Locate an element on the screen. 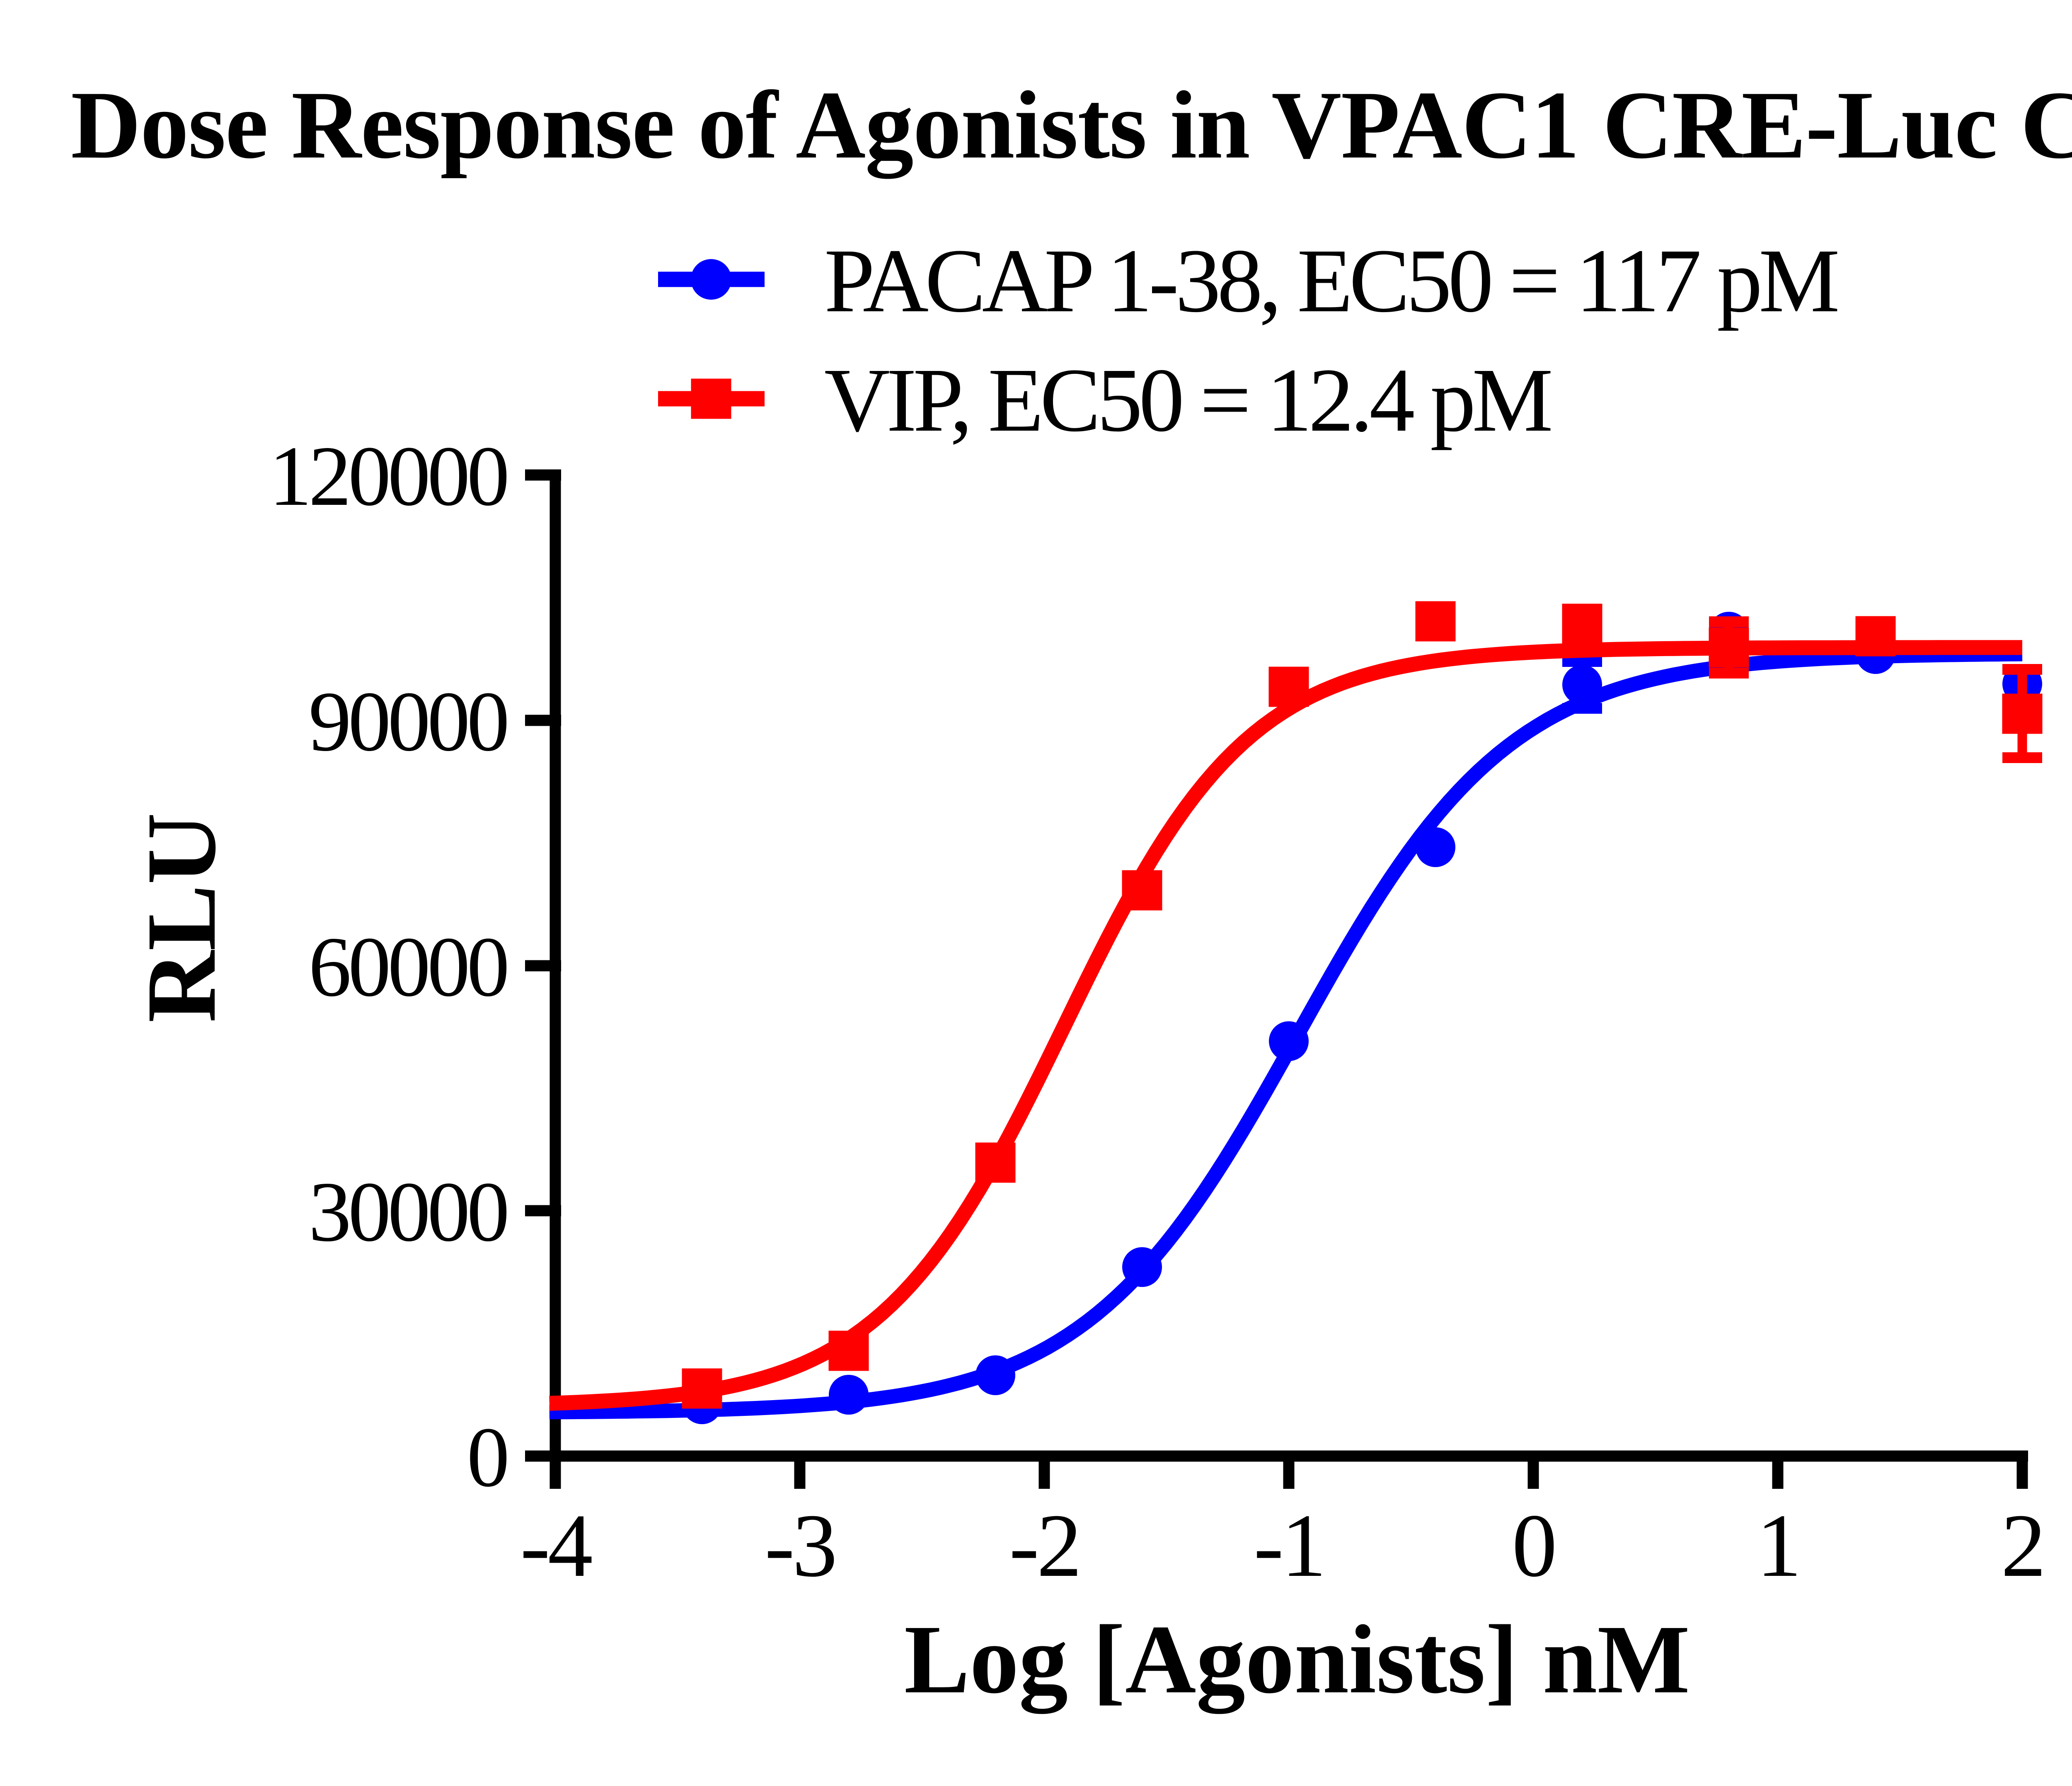  svg-text: -3 is located at coordinates (800, 1546).